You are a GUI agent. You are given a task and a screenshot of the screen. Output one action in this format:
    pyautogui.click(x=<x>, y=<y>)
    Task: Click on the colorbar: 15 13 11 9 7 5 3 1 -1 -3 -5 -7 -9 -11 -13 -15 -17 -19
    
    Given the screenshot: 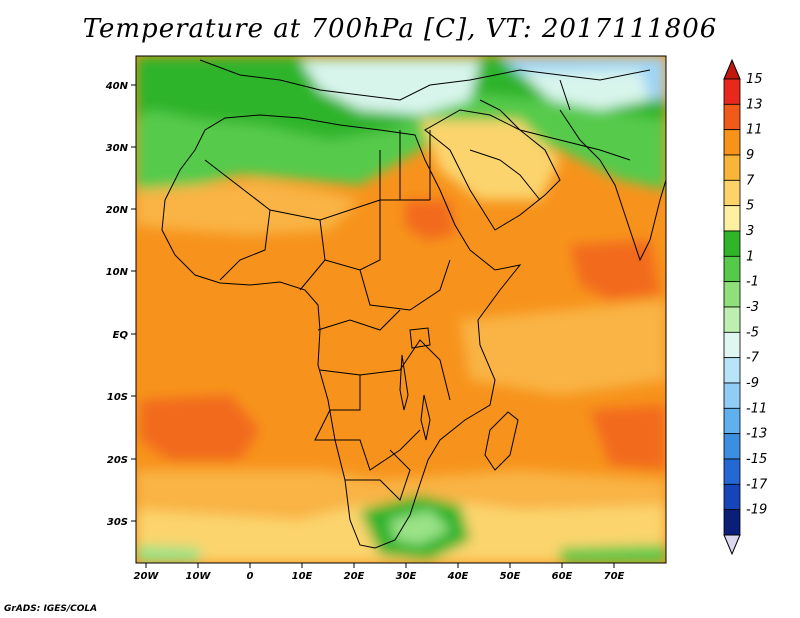 What is the action you would take?
    pyautogui.click(x=745, y=307)
    